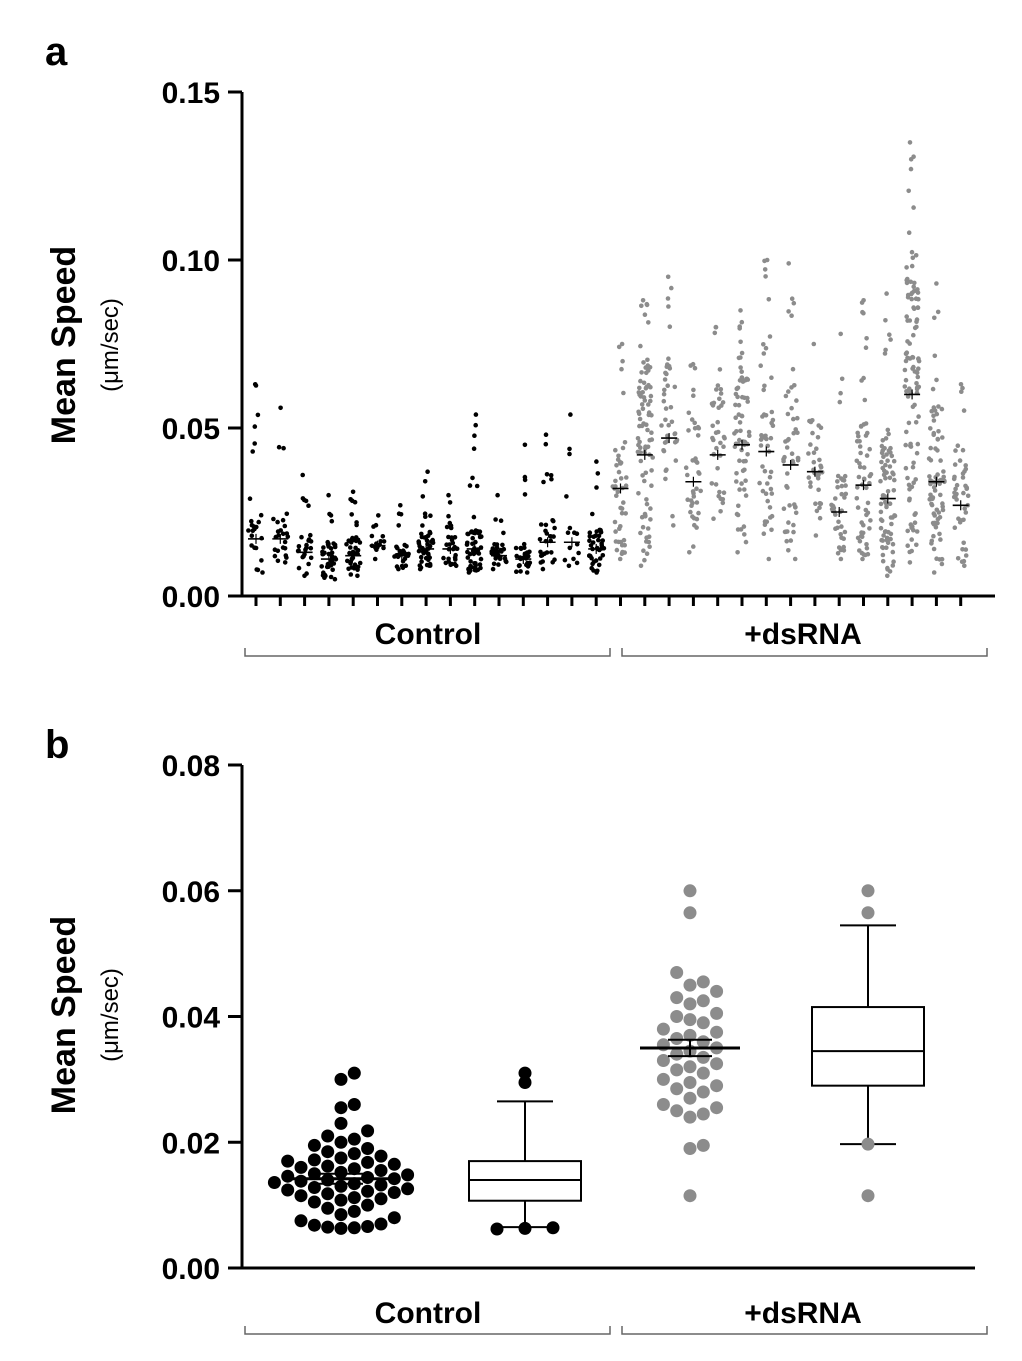  Describe the element at coordinates (608, 477) in the screenshot. I see `panel-a-means` at that location.